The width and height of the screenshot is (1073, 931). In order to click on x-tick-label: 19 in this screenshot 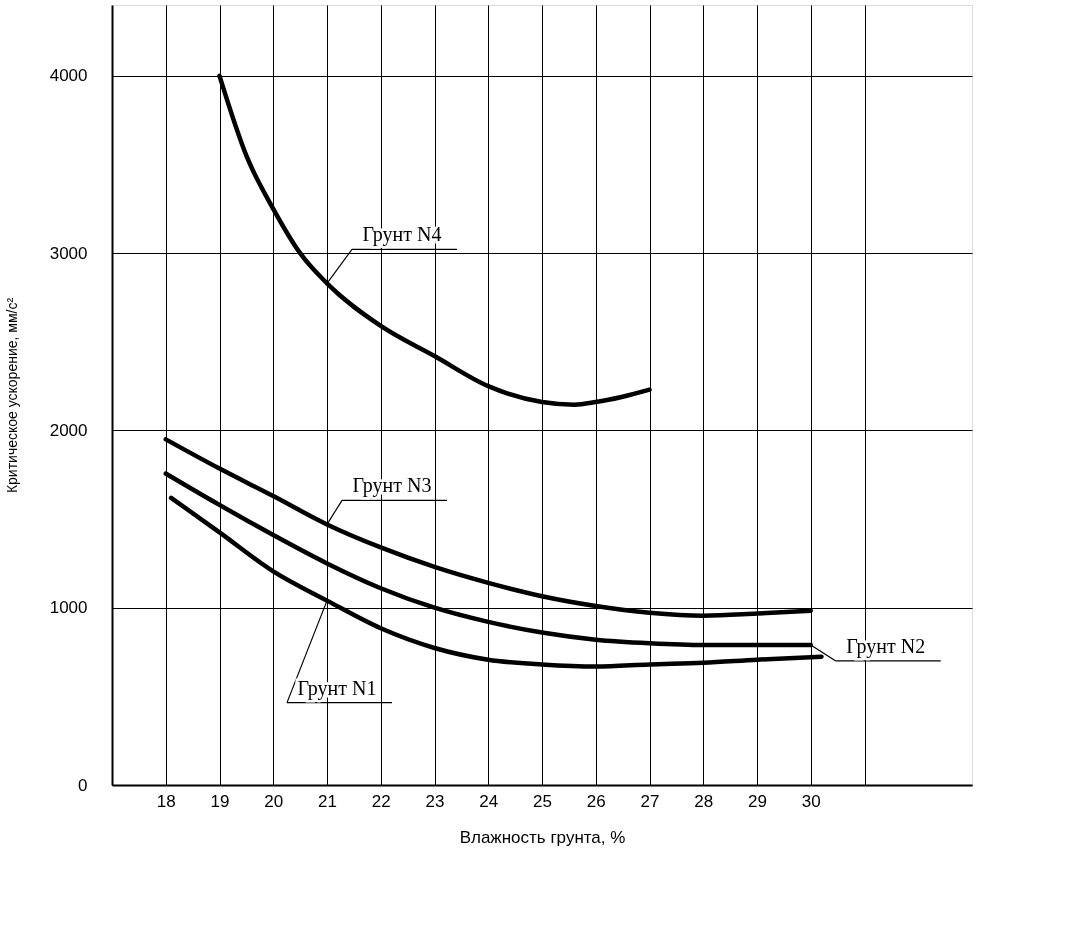, I will do `click(220, 801)`.